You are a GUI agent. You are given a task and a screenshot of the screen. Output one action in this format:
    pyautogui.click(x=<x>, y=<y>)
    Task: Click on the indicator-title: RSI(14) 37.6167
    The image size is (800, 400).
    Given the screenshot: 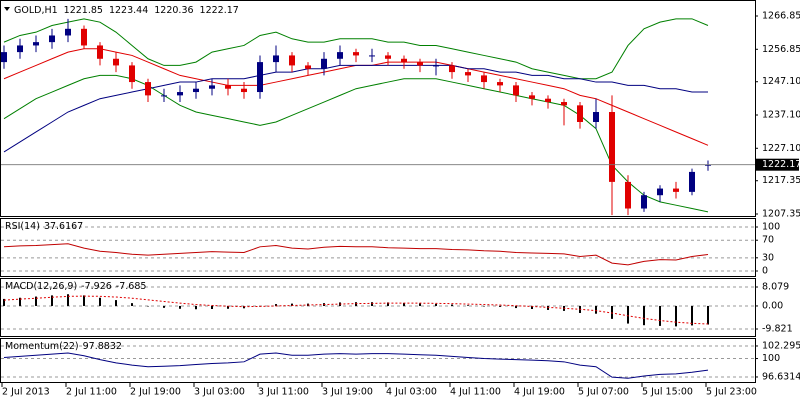 What is the action you would take?
    pyautogui.click(x=44, y=226)
    